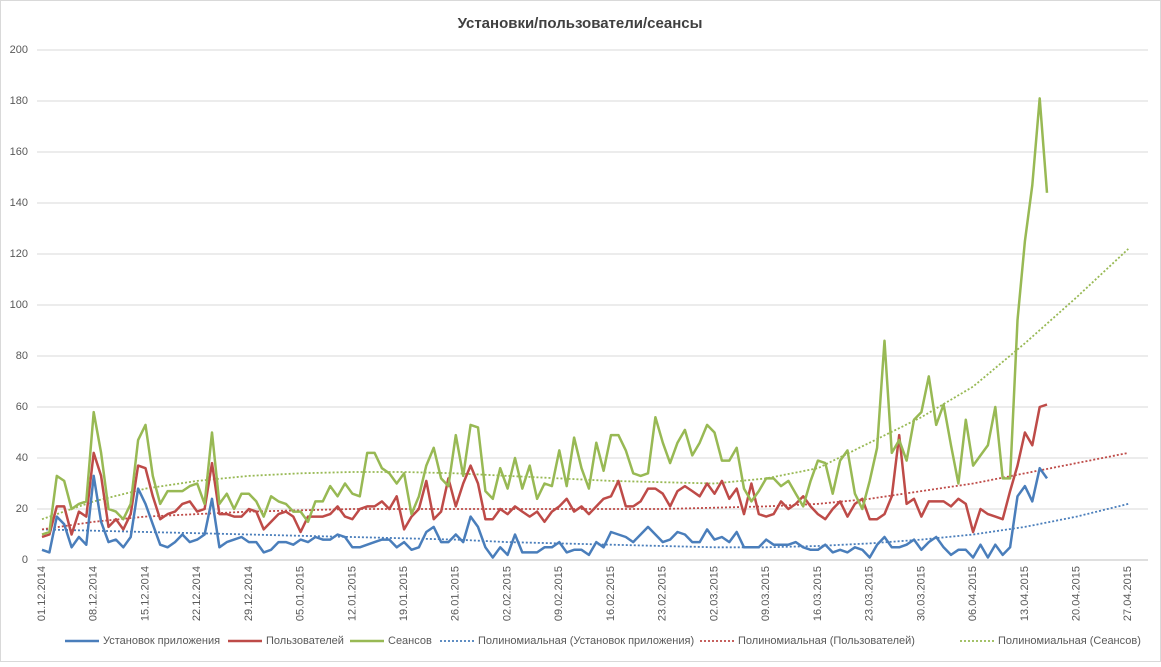 Image resolution: width=1161 pixels, height=667 pixels. What do you see at coordinates (301, 593) in the screenshot?
I see `x-tick-label: 05.01.2015` at bounding box center [301, 593].